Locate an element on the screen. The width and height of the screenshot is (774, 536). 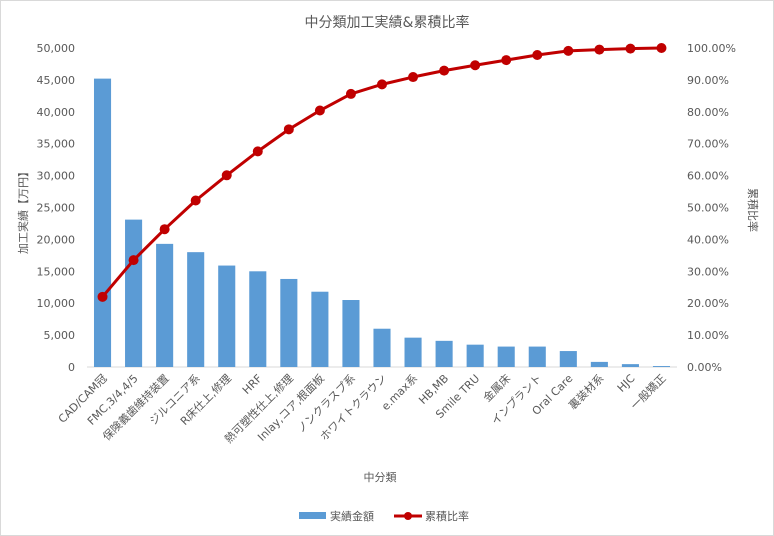
y2-tick-label: 30.00% is located at coordinates (708, 271).